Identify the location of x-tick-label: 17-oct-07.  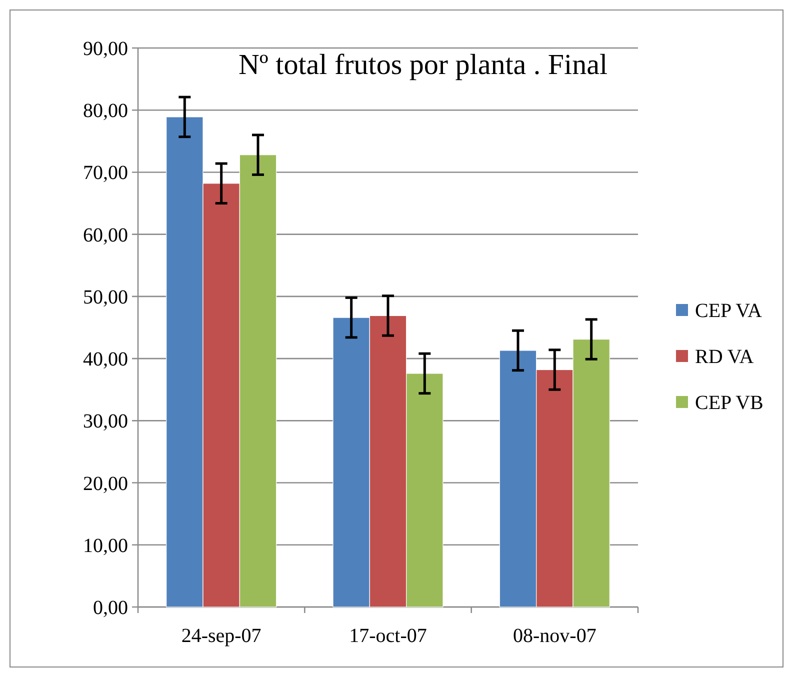
(388, 636).